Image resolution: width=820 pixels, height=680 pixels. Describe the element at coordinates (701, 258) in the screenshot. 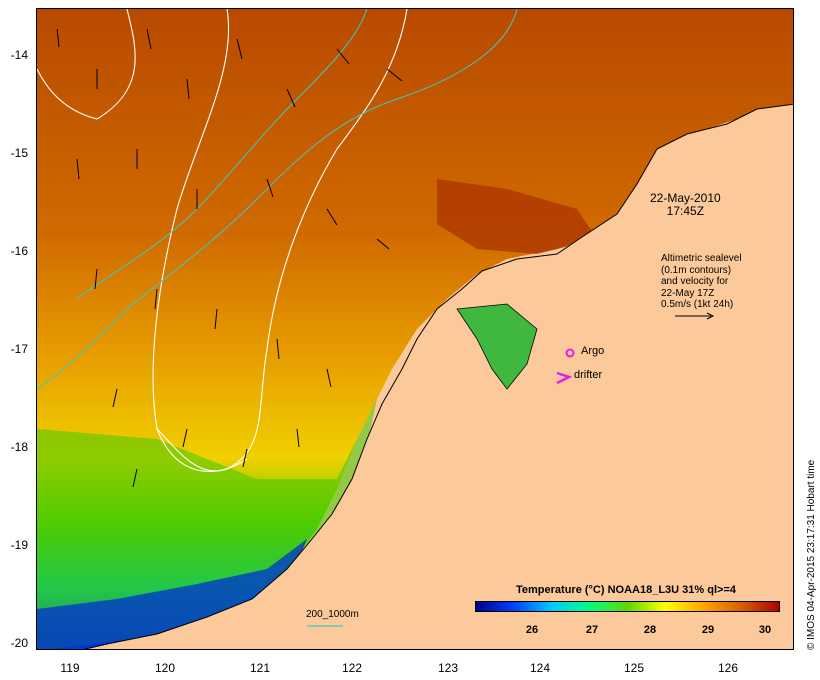

I see `altimetry-line: Altimetric sealevel` at that location.